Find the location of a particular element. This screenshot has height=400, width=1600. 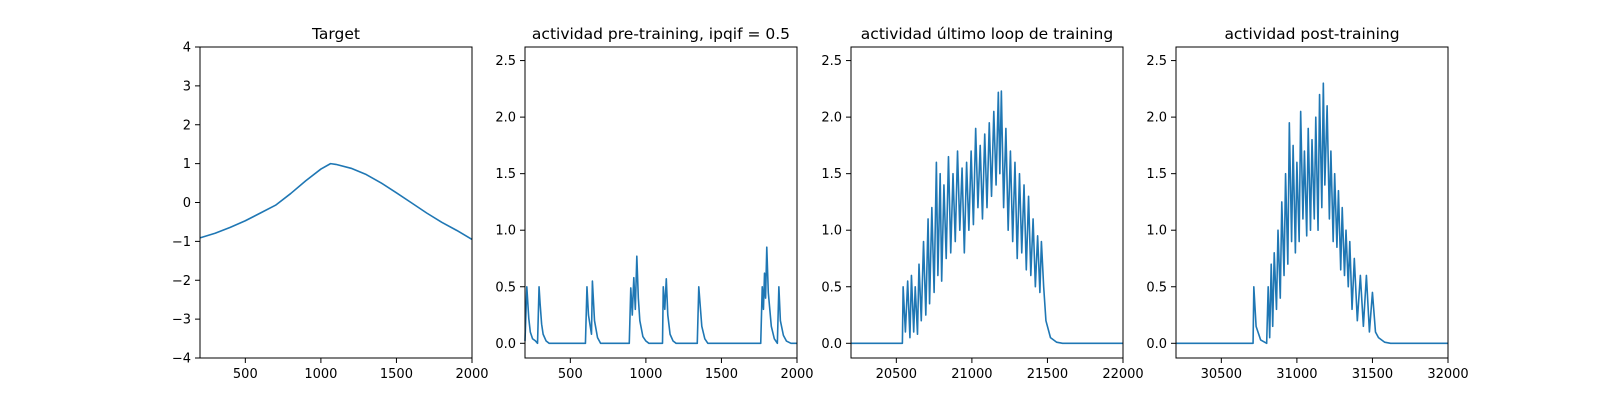

panel-title: actividad último loop de training is located at coordinates (987, 34).